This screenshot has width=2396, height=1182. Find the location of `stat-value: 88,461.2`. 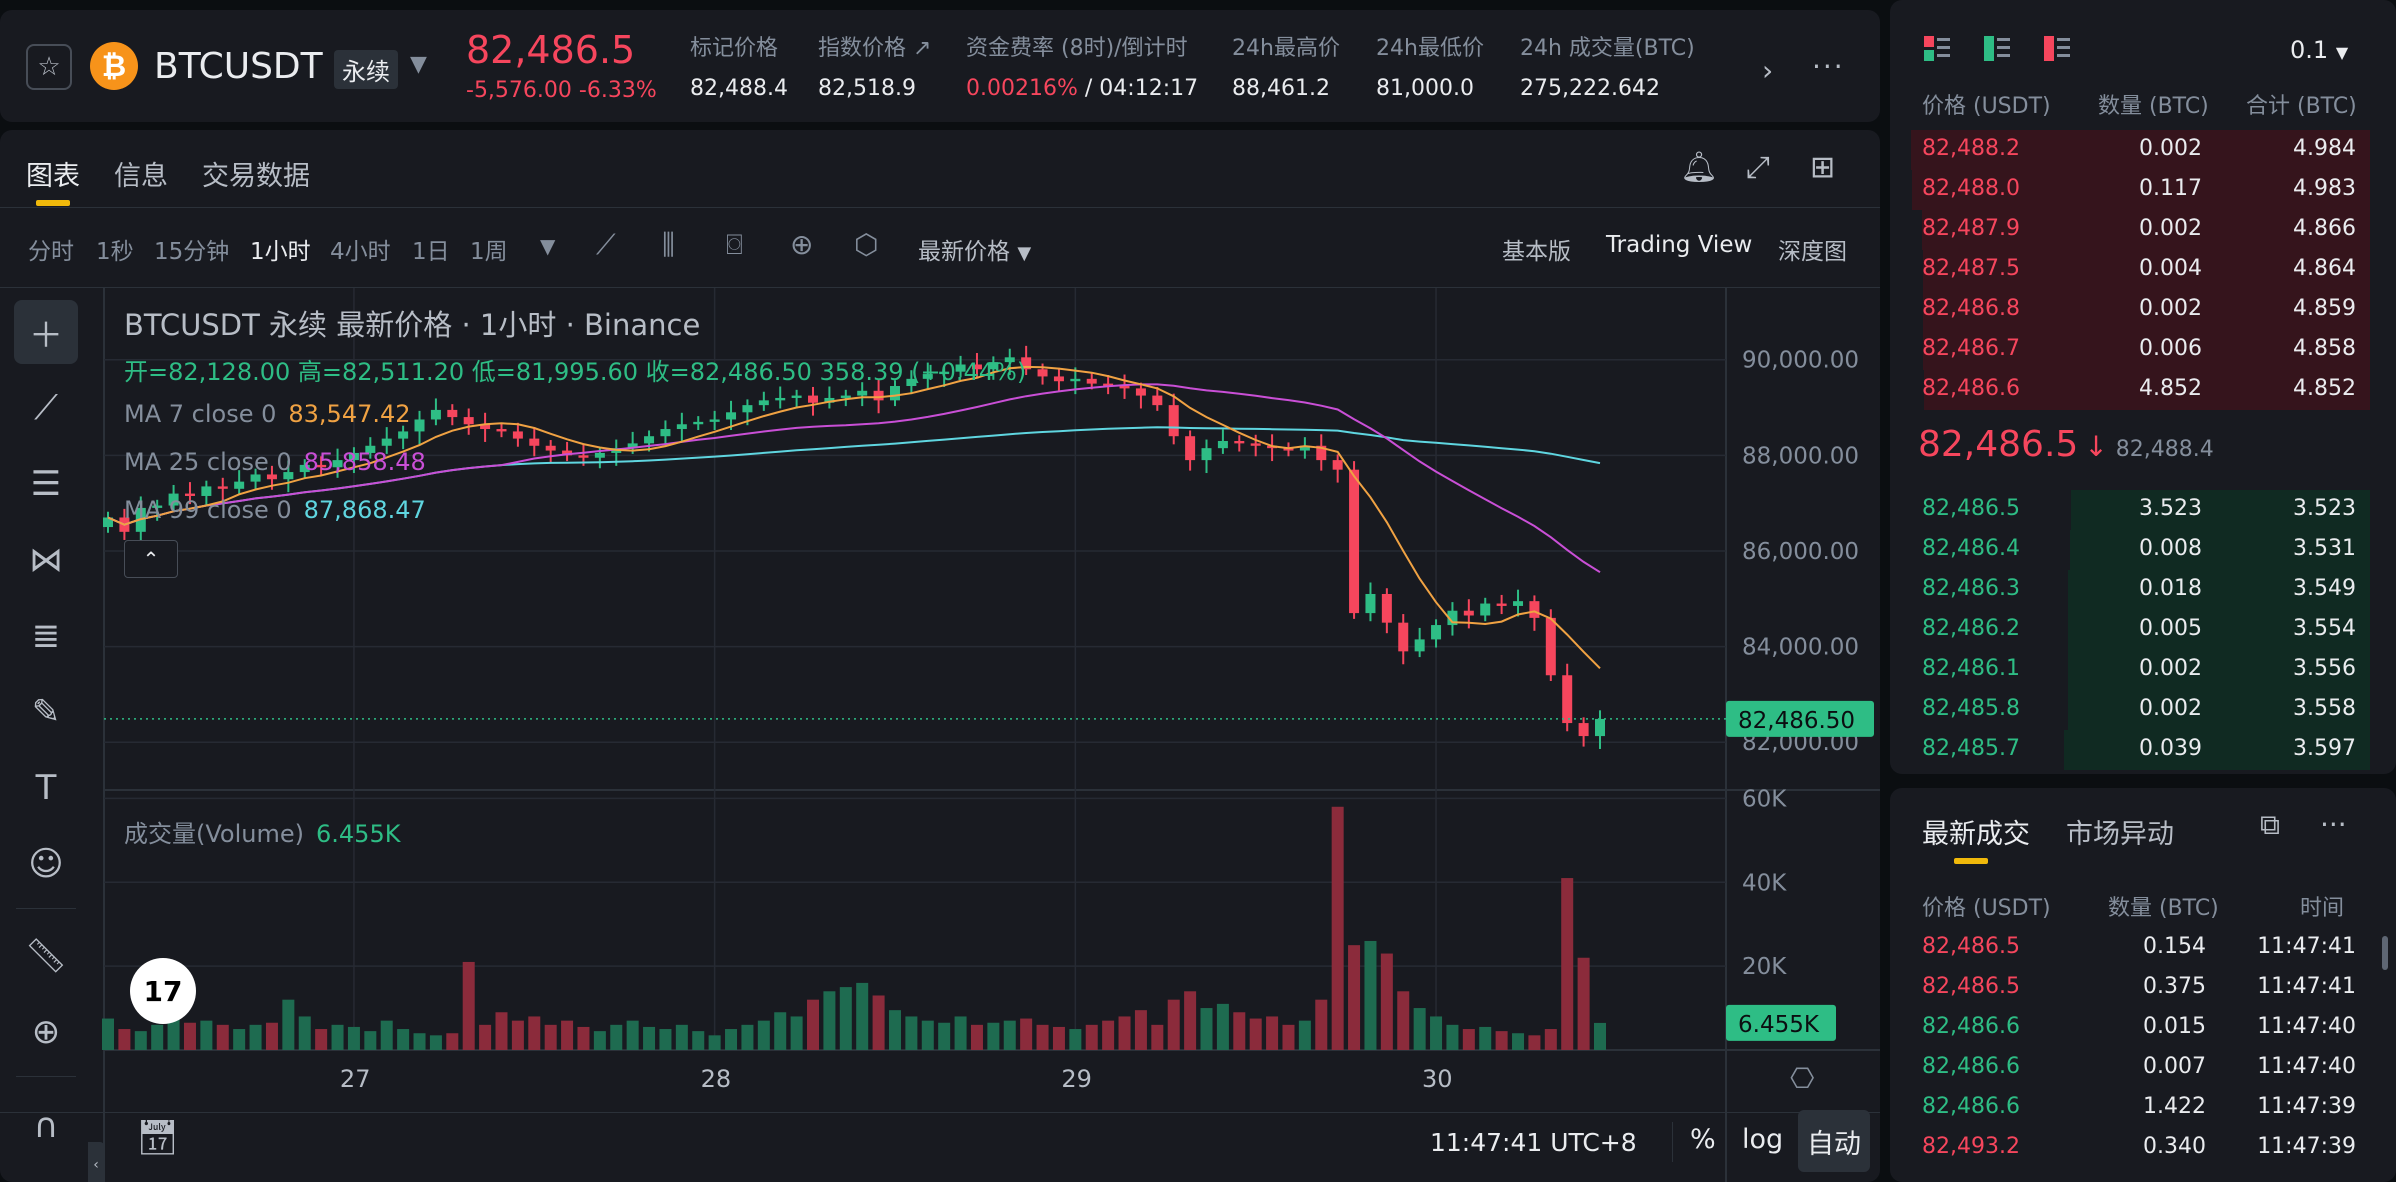

stat-value: 88,461.2 is located at coordinates (1281, 88).